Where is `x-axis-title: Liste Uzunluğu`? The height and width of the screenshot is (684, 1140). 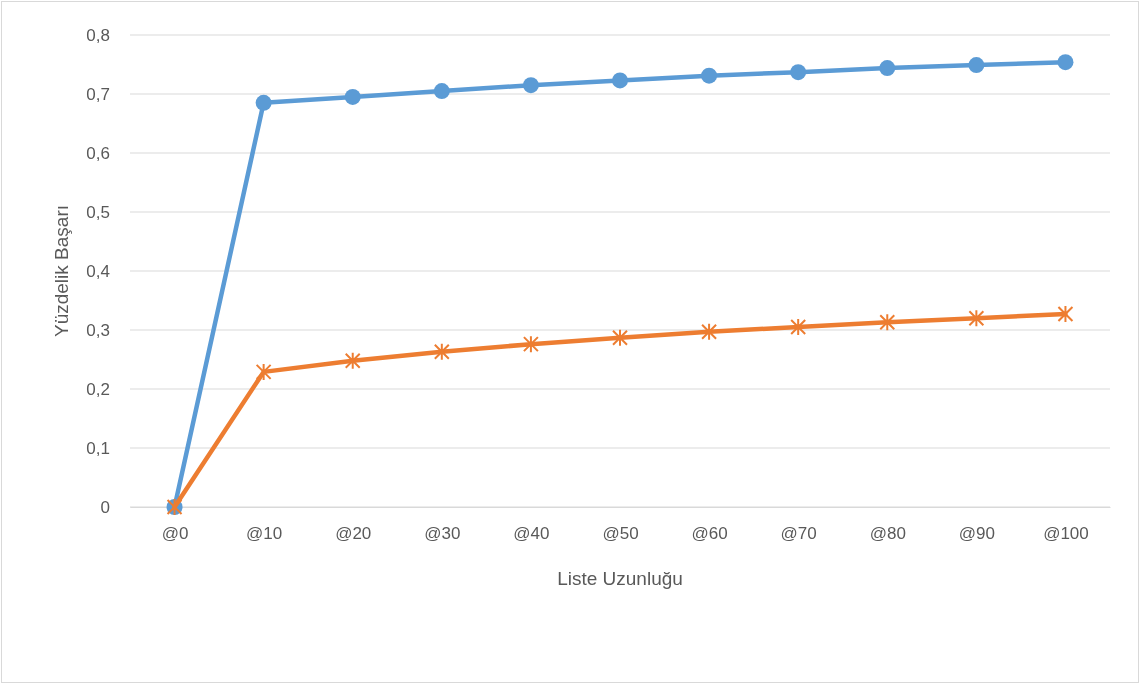 x-axis-title: Liste Uzunluğu is located at coordinates (620, 578).